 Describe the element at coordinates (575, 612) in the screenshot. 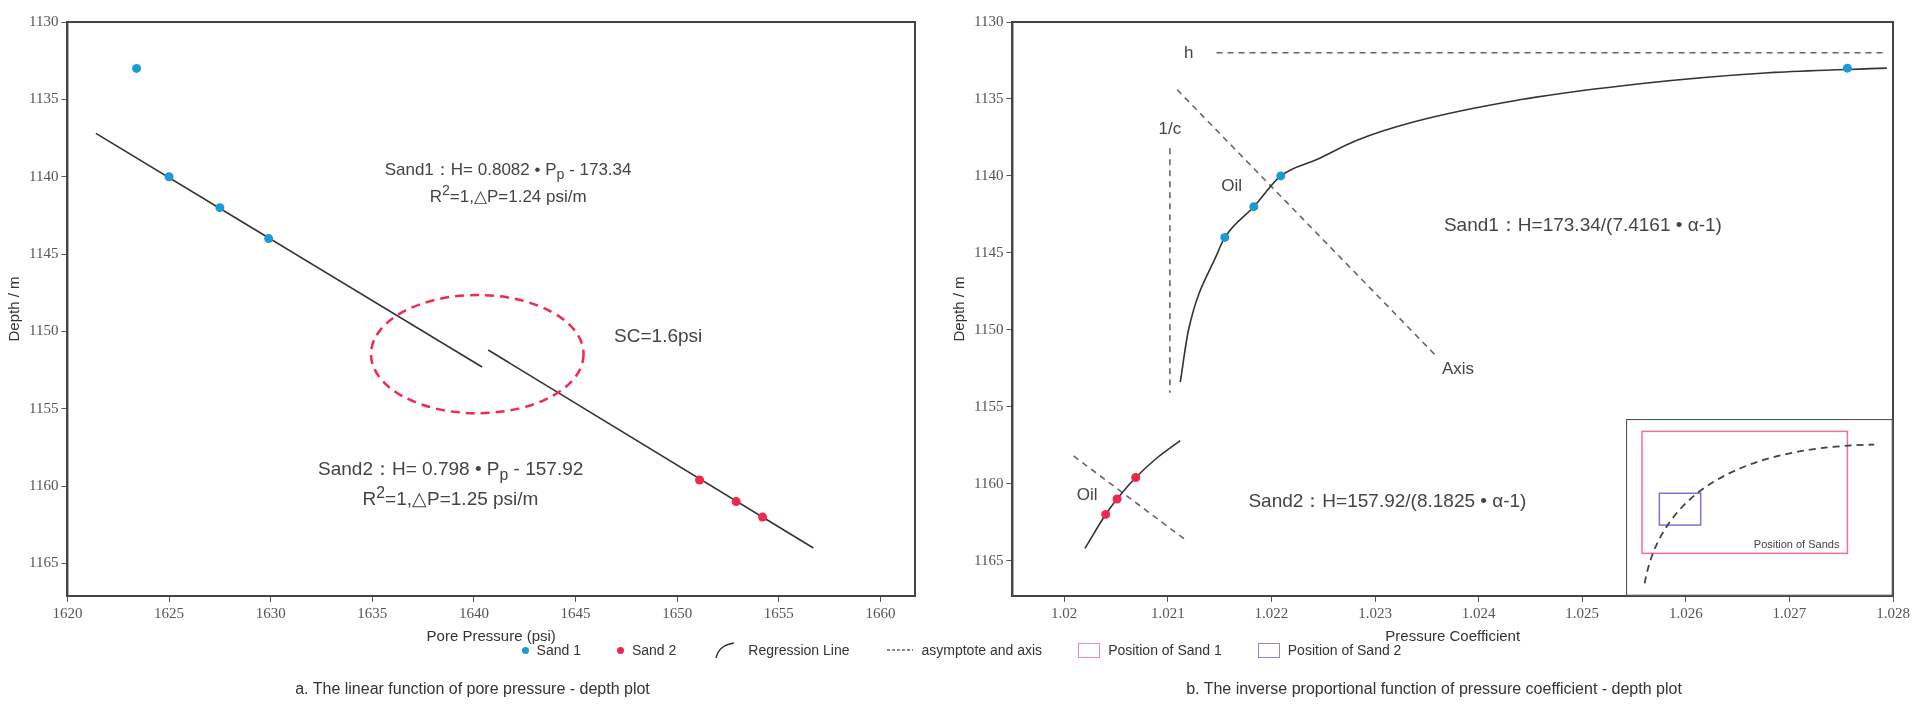

I see `x-tick-label: 1645` at that location.